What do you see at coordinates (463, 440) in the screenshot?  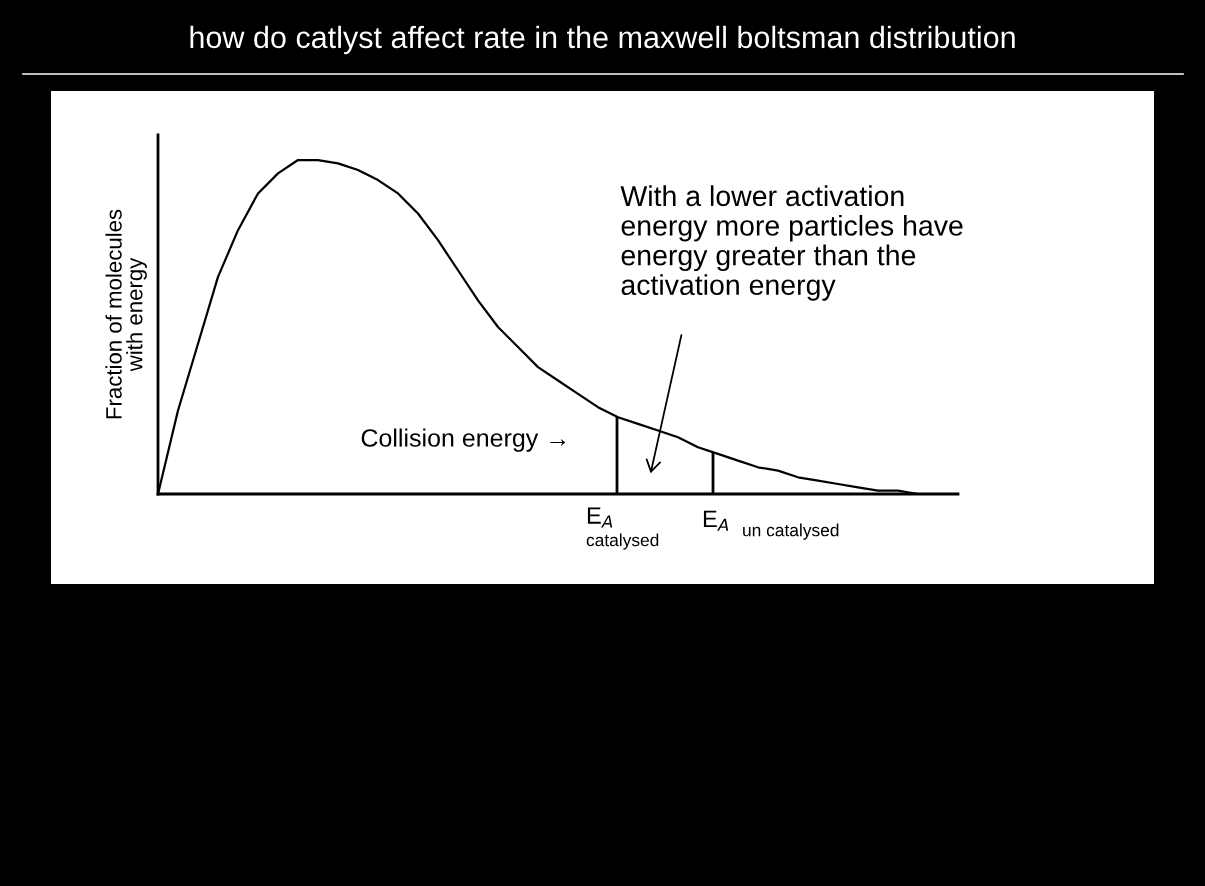 I see `annotation: Collision energy →` at bounding box center [463, 440].